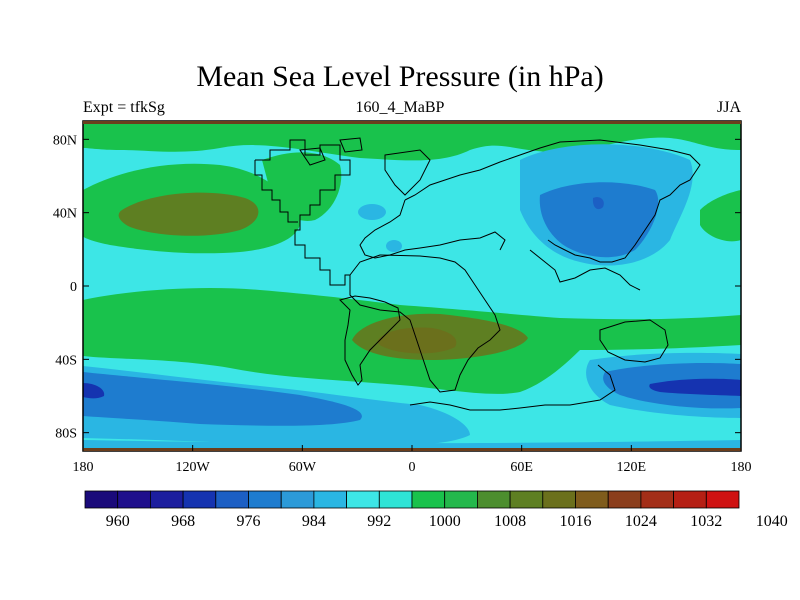  Describe the element at coordinates (188, 214) in the screenshot. I see `contour-north-pacific-core` at that location.